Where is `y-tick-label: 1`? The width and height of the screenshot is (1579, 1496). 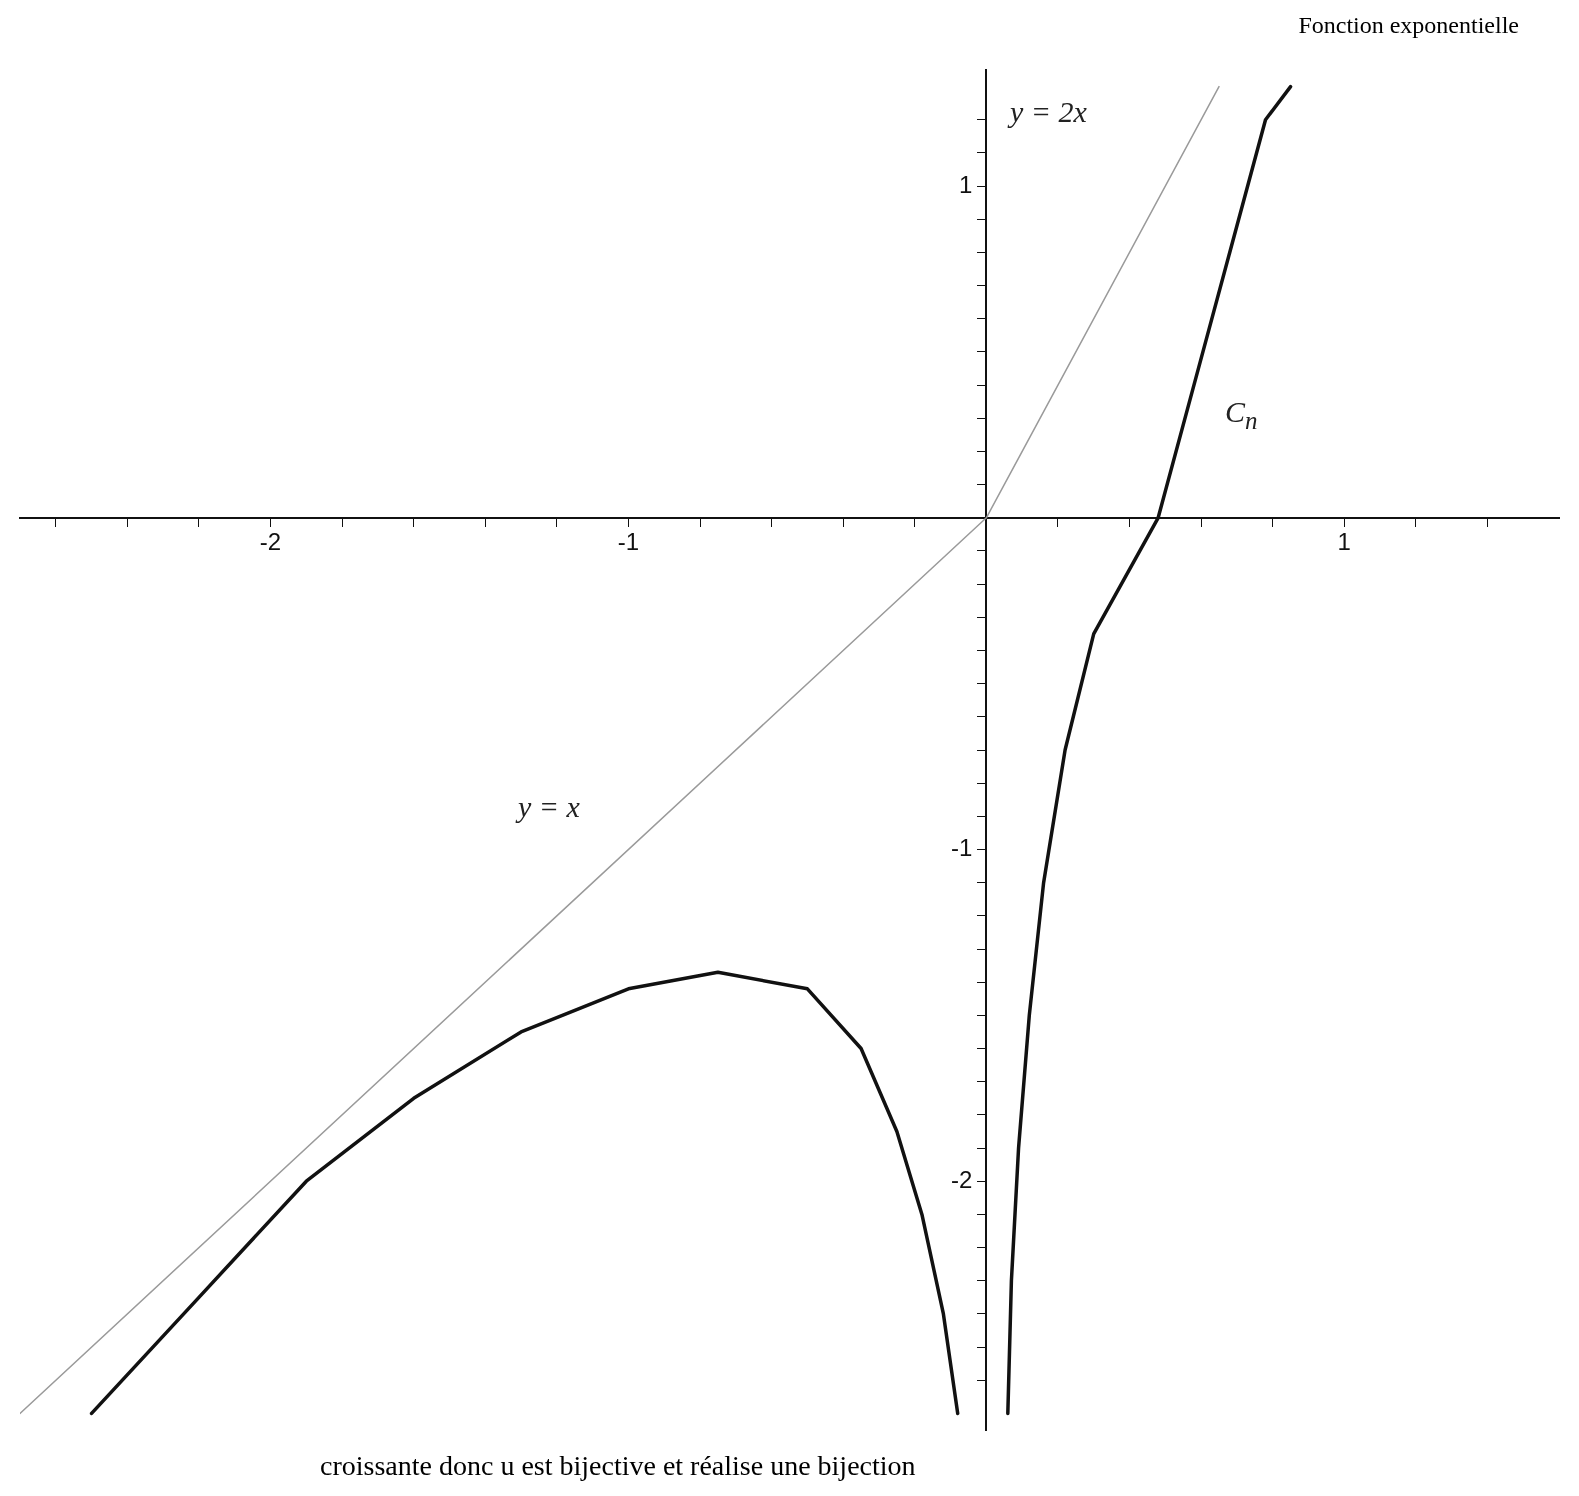 y-tick-label: 1 is located at coordinates (965, 184).